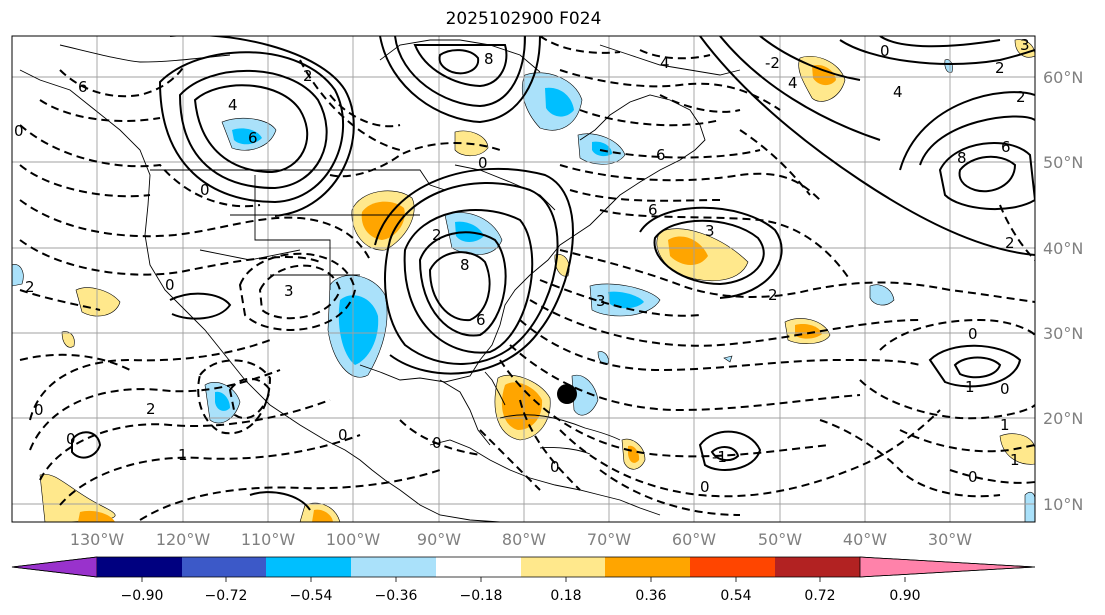  What do you see at coordinates (865, 539) in the screenshot?
I see `lon-label: 40°W` at bounding box center [865, 539].